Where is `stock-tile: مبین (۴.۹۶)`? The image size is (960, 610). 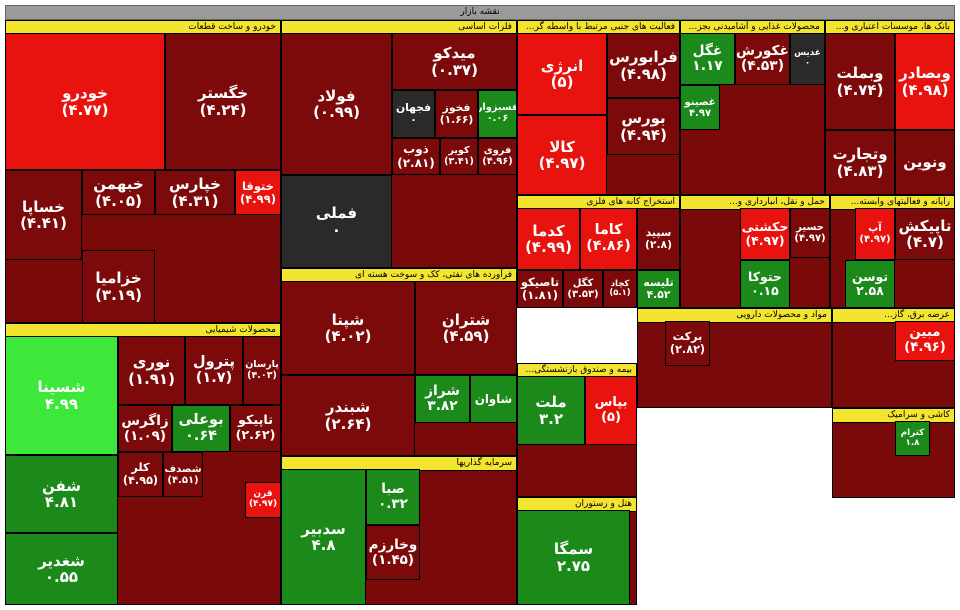 stock-tile: مبین (۴.۹۶) is located at coordinates (925, 341).